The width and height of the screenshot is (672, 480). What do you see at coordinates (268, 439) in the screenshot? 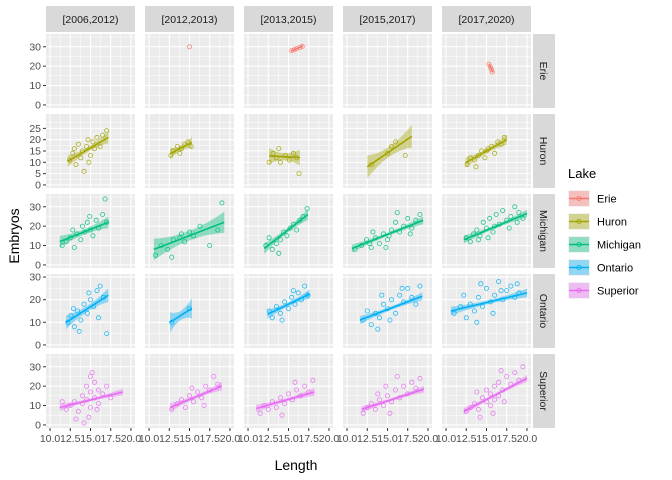
I see `x-tick-label: 12.5` at bounding box center [268, 439].